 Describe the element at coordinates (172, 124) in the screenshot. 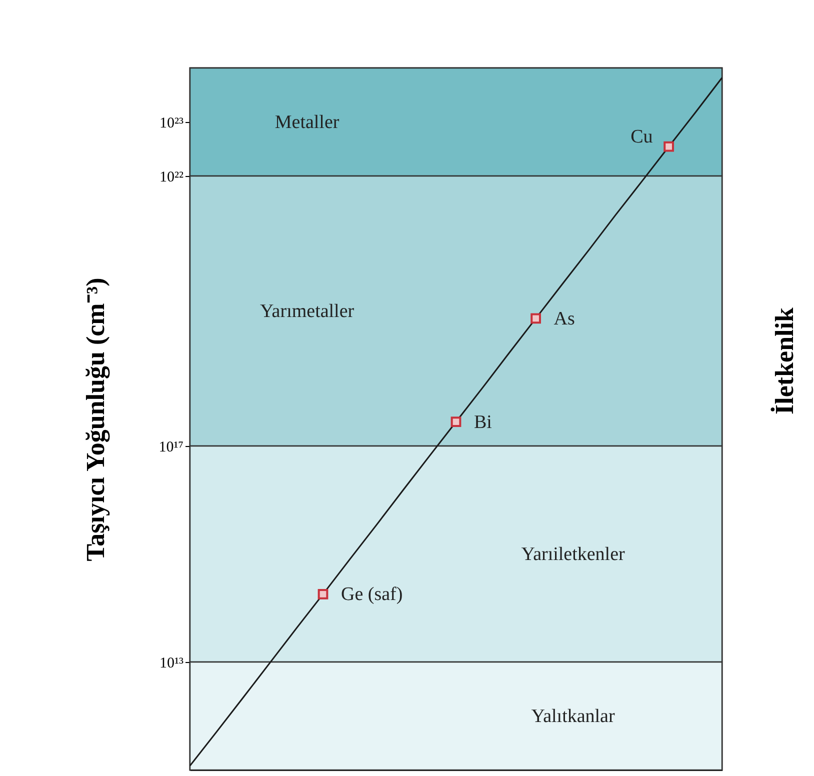

I see `y-tick-label: 10²³` at that location.